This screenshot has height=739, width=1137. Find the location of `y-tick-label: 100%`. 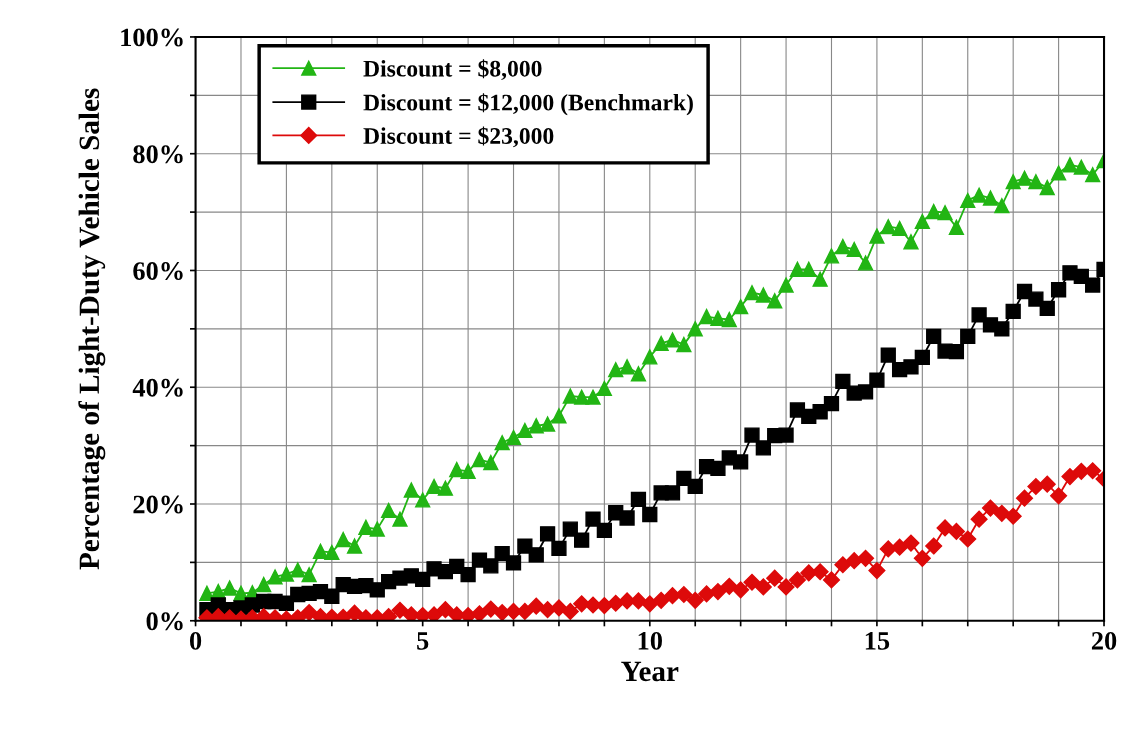

y-tick-label: 100% is located at coordinates (152, 37).